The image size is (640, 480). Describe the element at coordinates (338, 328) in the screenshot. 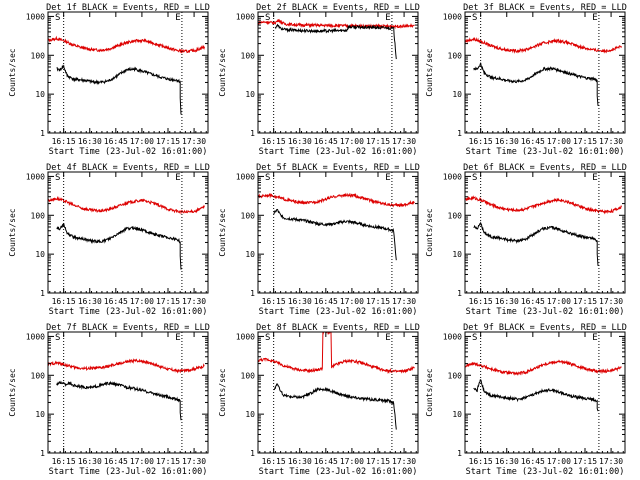

I see `chart-title: Det 8f BLACK = Events, RED = LLD` at that location.